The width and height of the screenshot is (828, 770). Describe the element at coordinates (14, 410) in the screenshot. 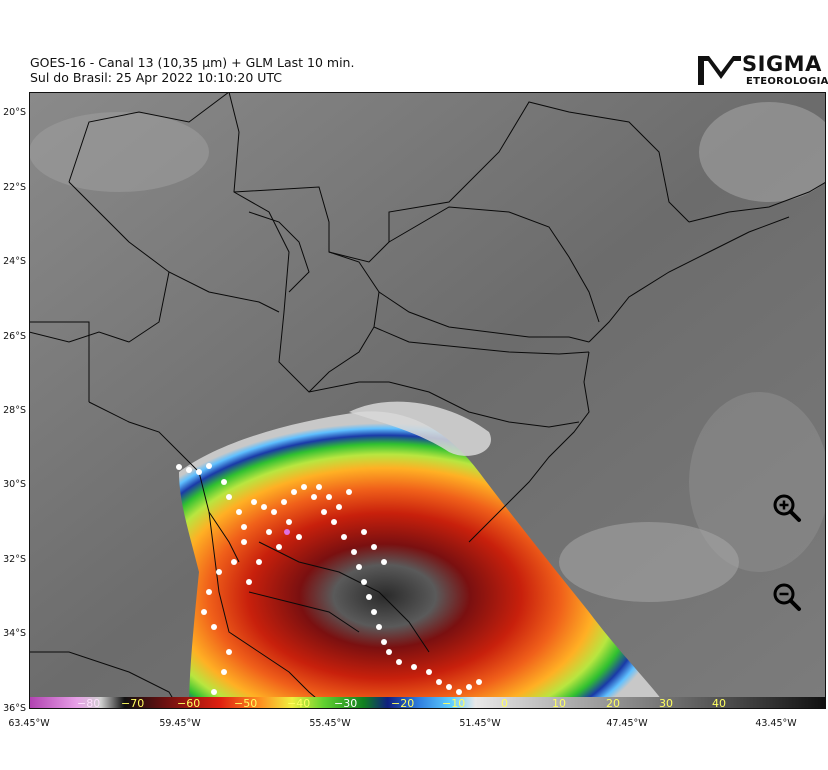

I see `lat-label: 28°S` at that location.